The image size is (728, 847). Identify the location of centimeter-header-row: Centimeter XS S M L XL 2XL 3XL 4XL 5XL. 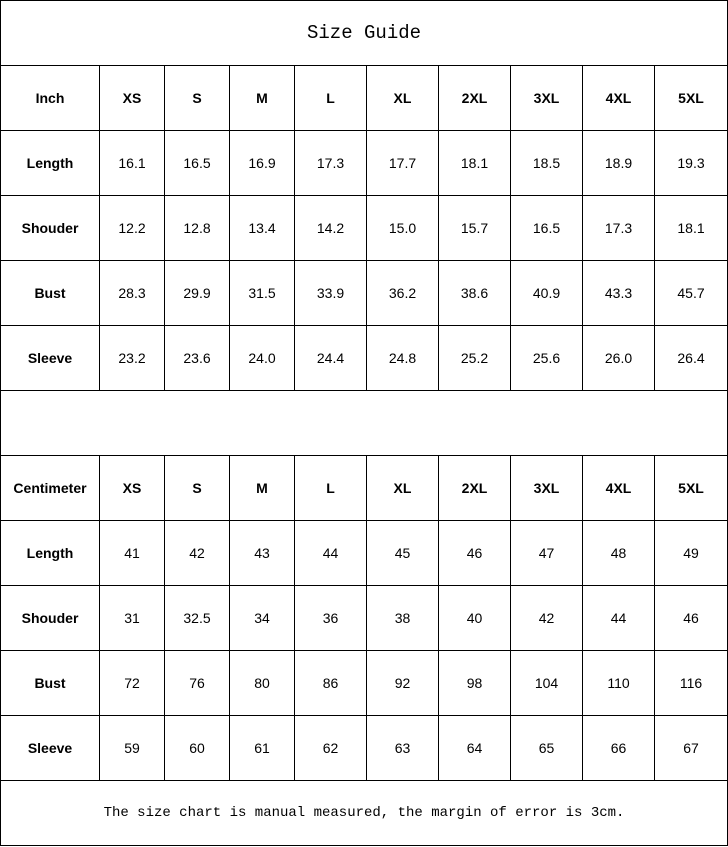
(364, 488).